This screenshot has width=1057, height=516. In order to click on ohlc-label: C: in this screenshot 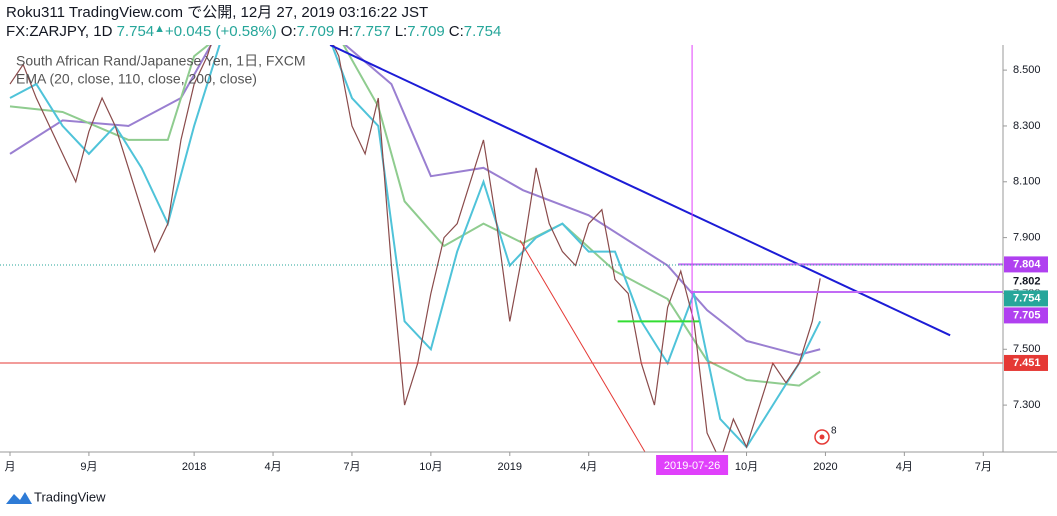, I will do `click(456, 31)`.